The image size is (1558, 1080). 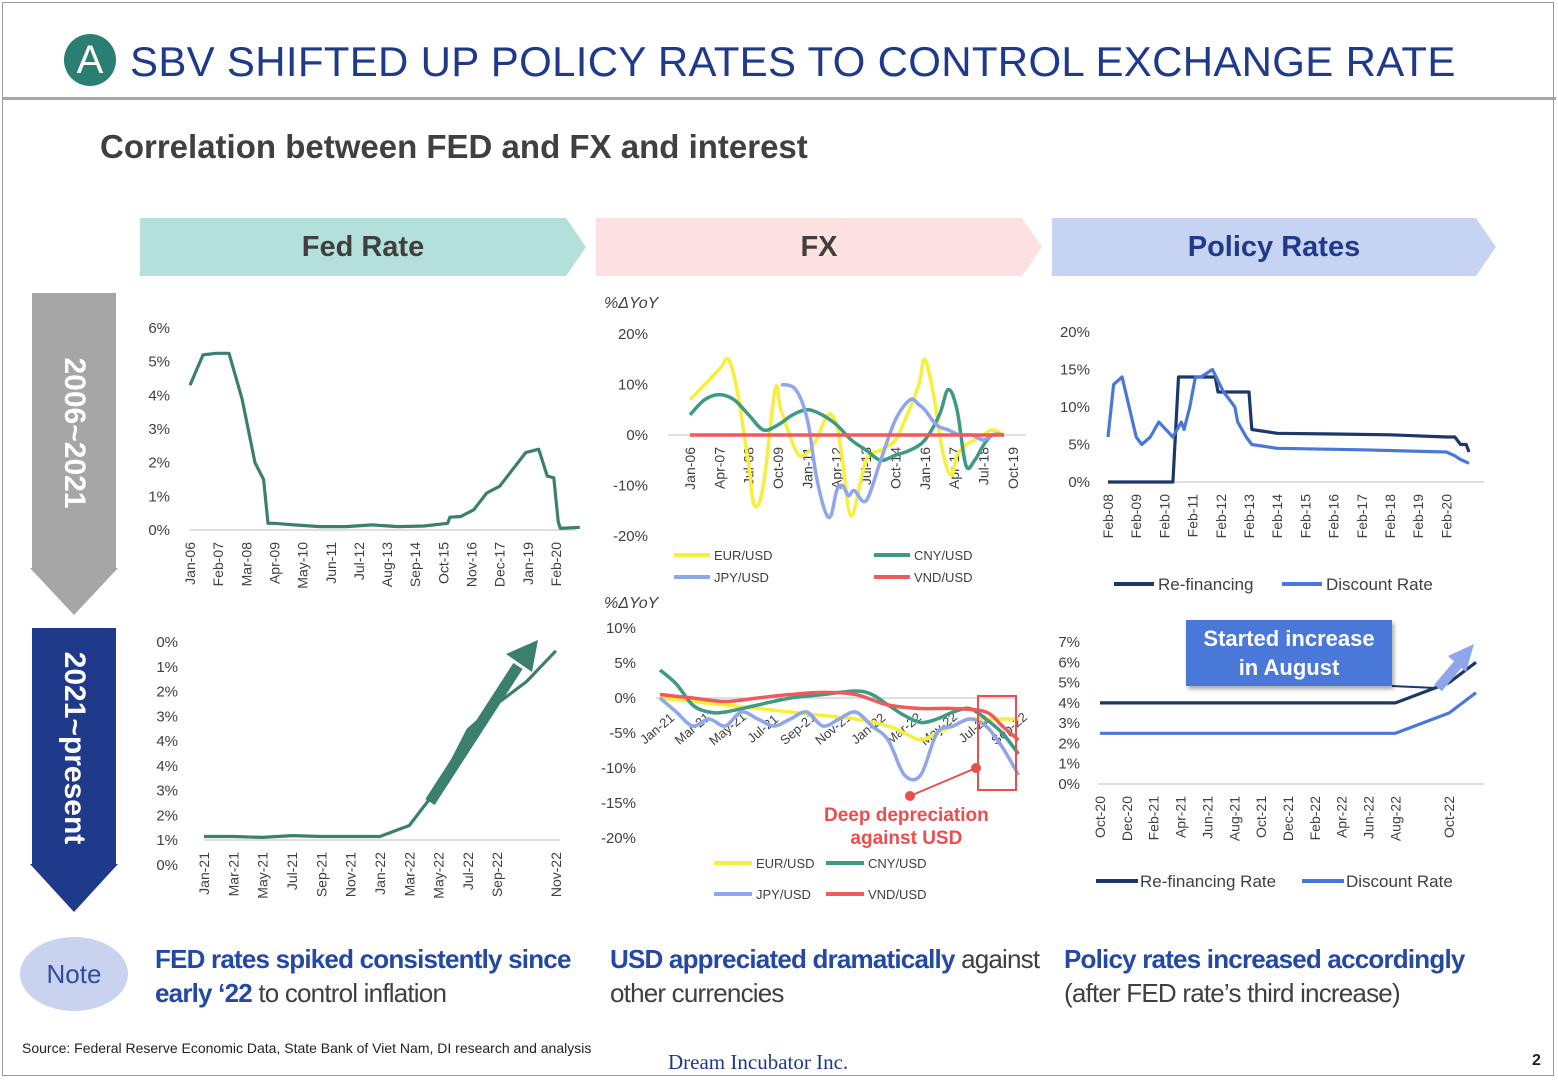 I want to click on x-tick-label: Jul-22, so click(x=468, y=871).